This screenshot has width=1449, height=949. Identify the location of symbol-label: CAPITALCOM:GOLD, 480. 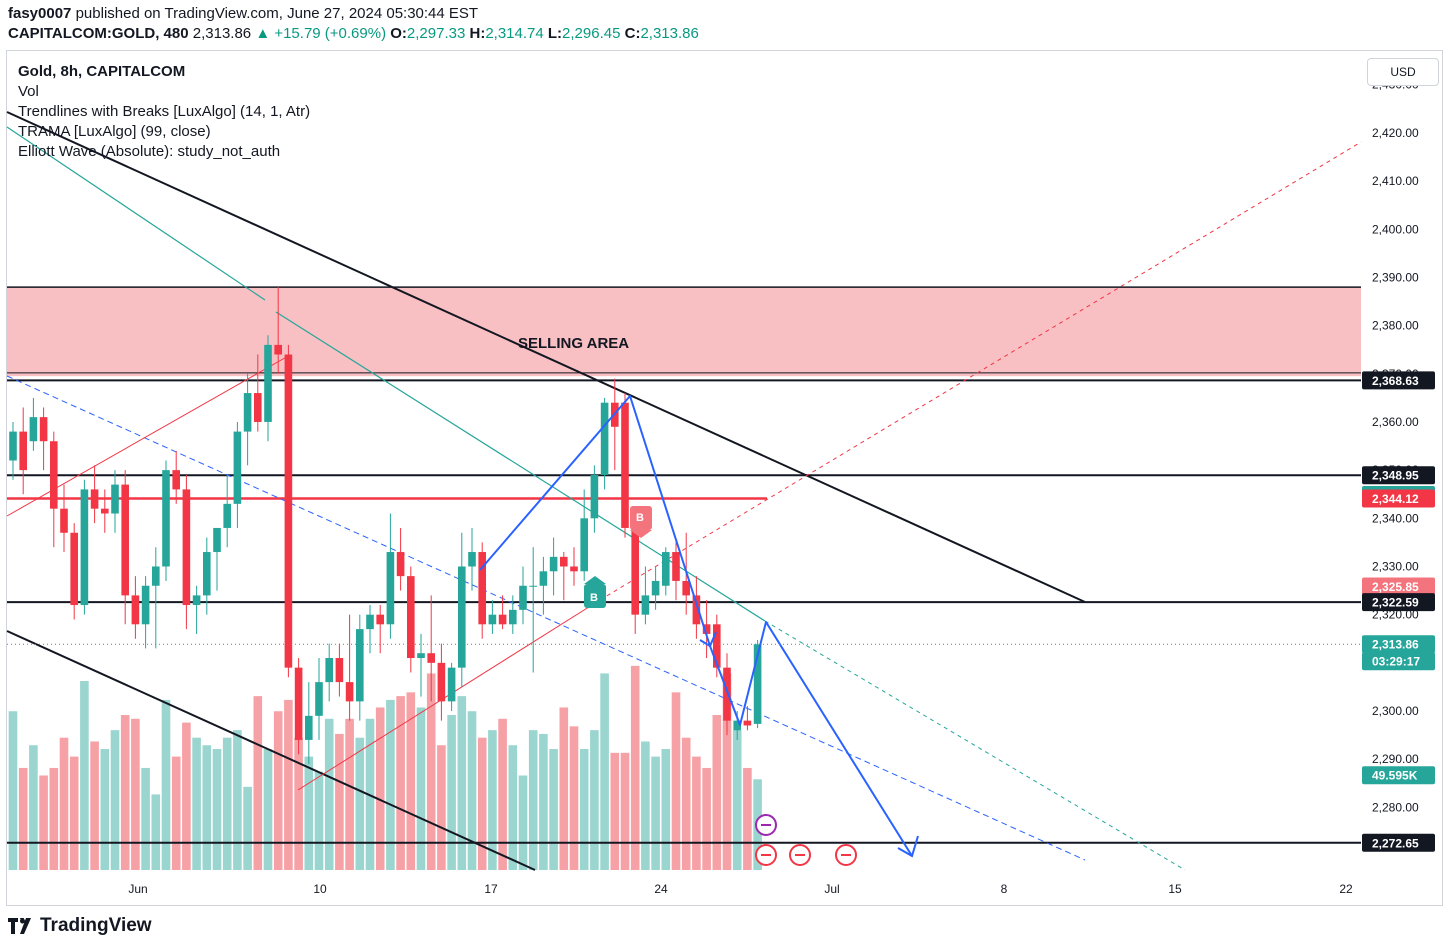
(98, 33).